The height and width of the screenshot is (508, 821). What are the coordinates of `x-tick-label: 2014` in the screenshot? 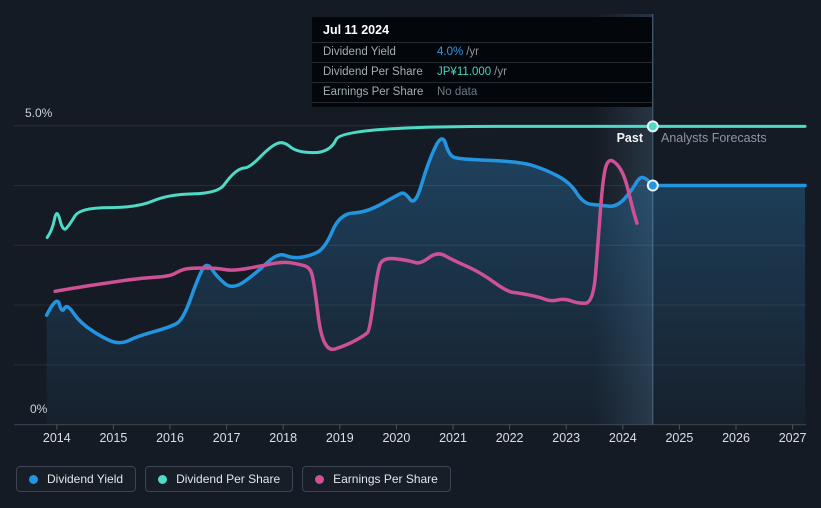 It's located at (56, 438).